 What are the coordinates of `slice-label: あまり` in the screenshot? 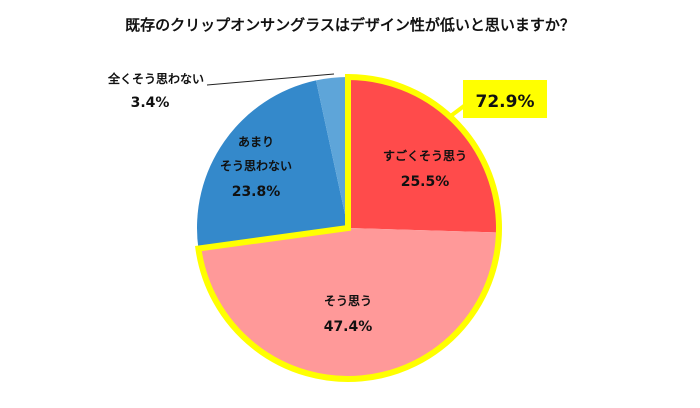 It's located at (256, 142).